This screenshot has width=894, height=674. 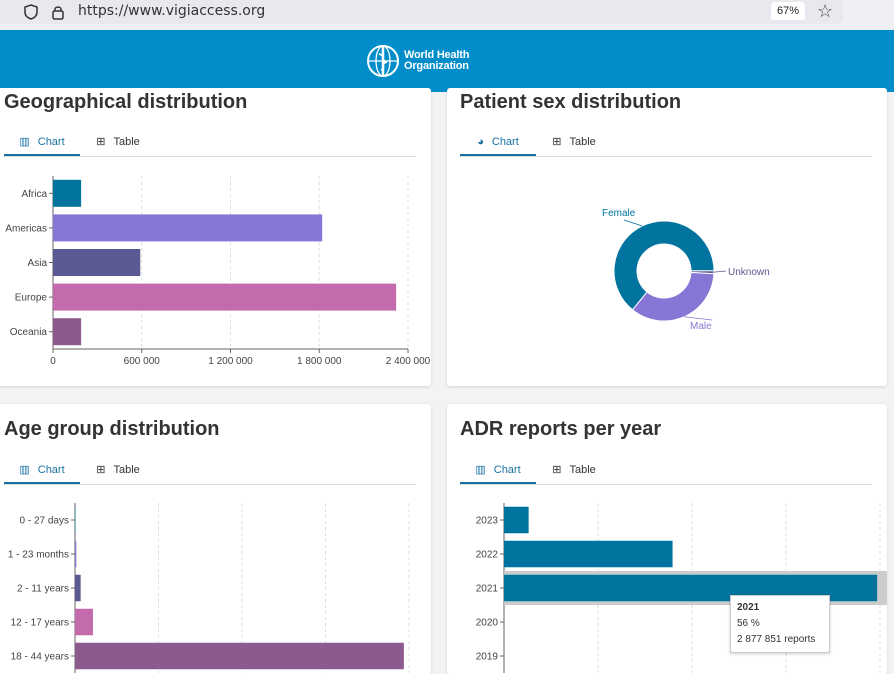 What do you see at coordinates (487, 657) in the screenshot?
I see `category-label: 2019` at bounding box center [487, 657].